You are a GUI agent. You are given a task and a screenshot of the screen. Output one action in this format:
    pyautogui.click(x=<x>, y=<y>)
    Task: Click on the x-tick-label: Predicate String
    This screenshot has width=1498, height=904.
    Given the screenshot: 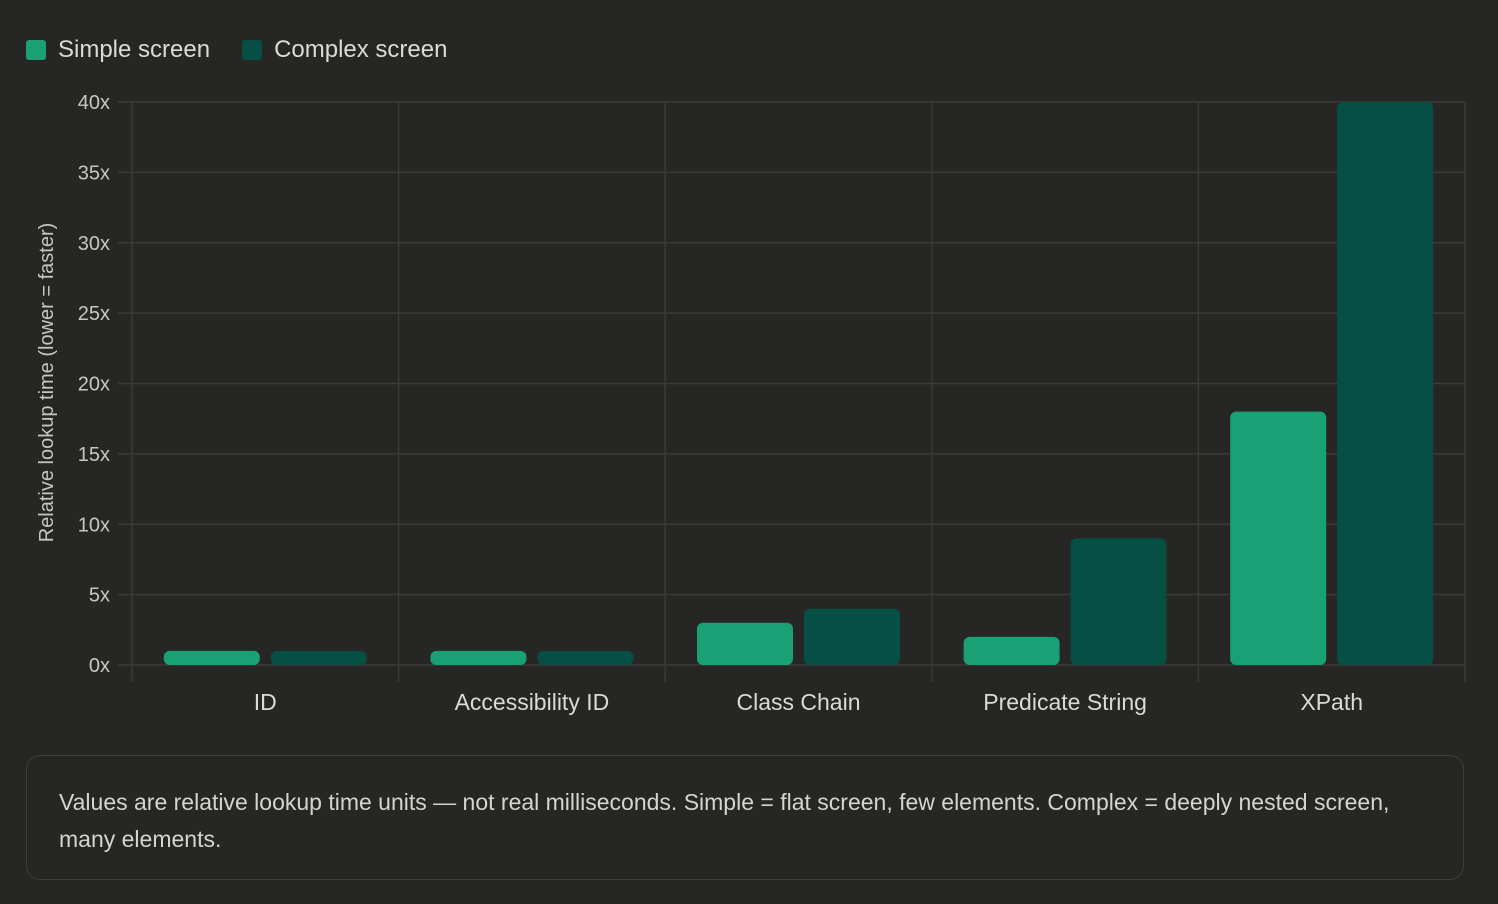 What is the action you would take?
    pyautogui.click(x=1065, y=702)
    